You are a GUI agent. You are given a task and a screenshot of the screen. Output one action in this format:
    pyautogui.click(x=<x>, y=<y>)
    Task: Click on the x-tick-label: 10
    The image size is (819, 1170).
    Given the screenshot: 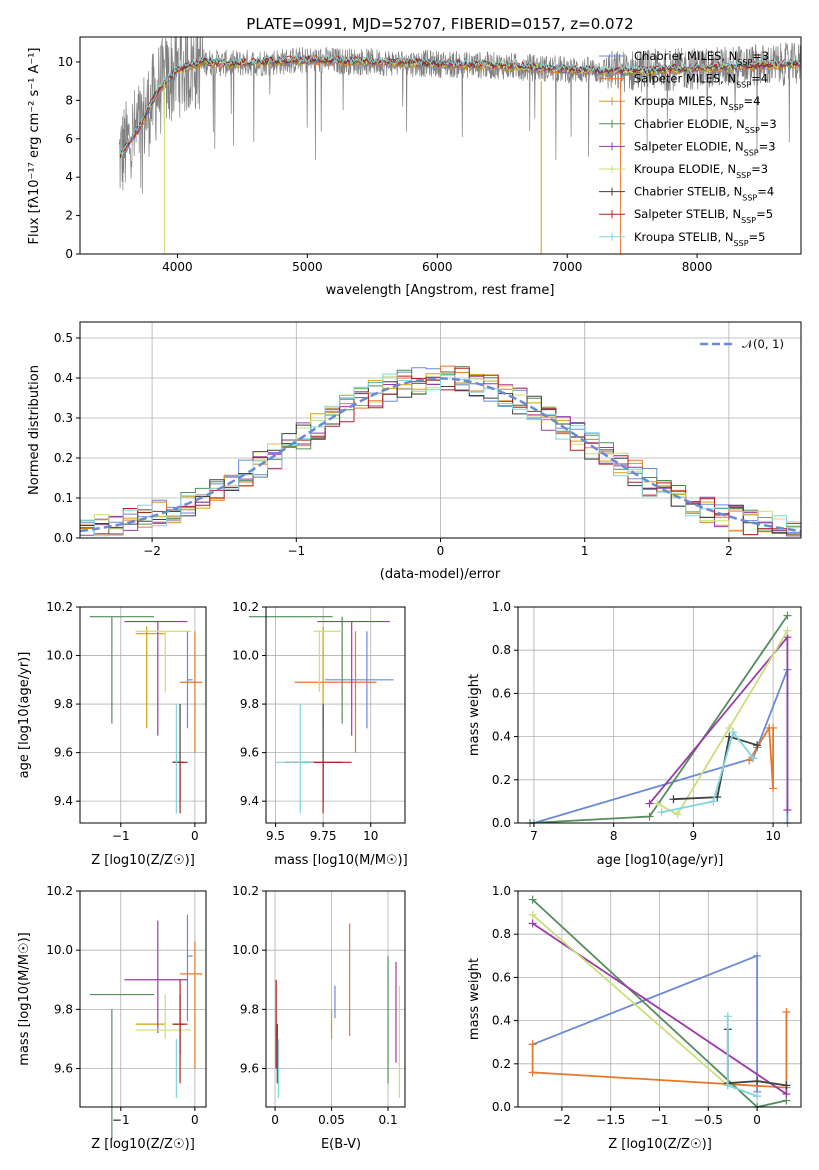 What is the action you would take?
    pyautogui.click(x=370, y=836)
    